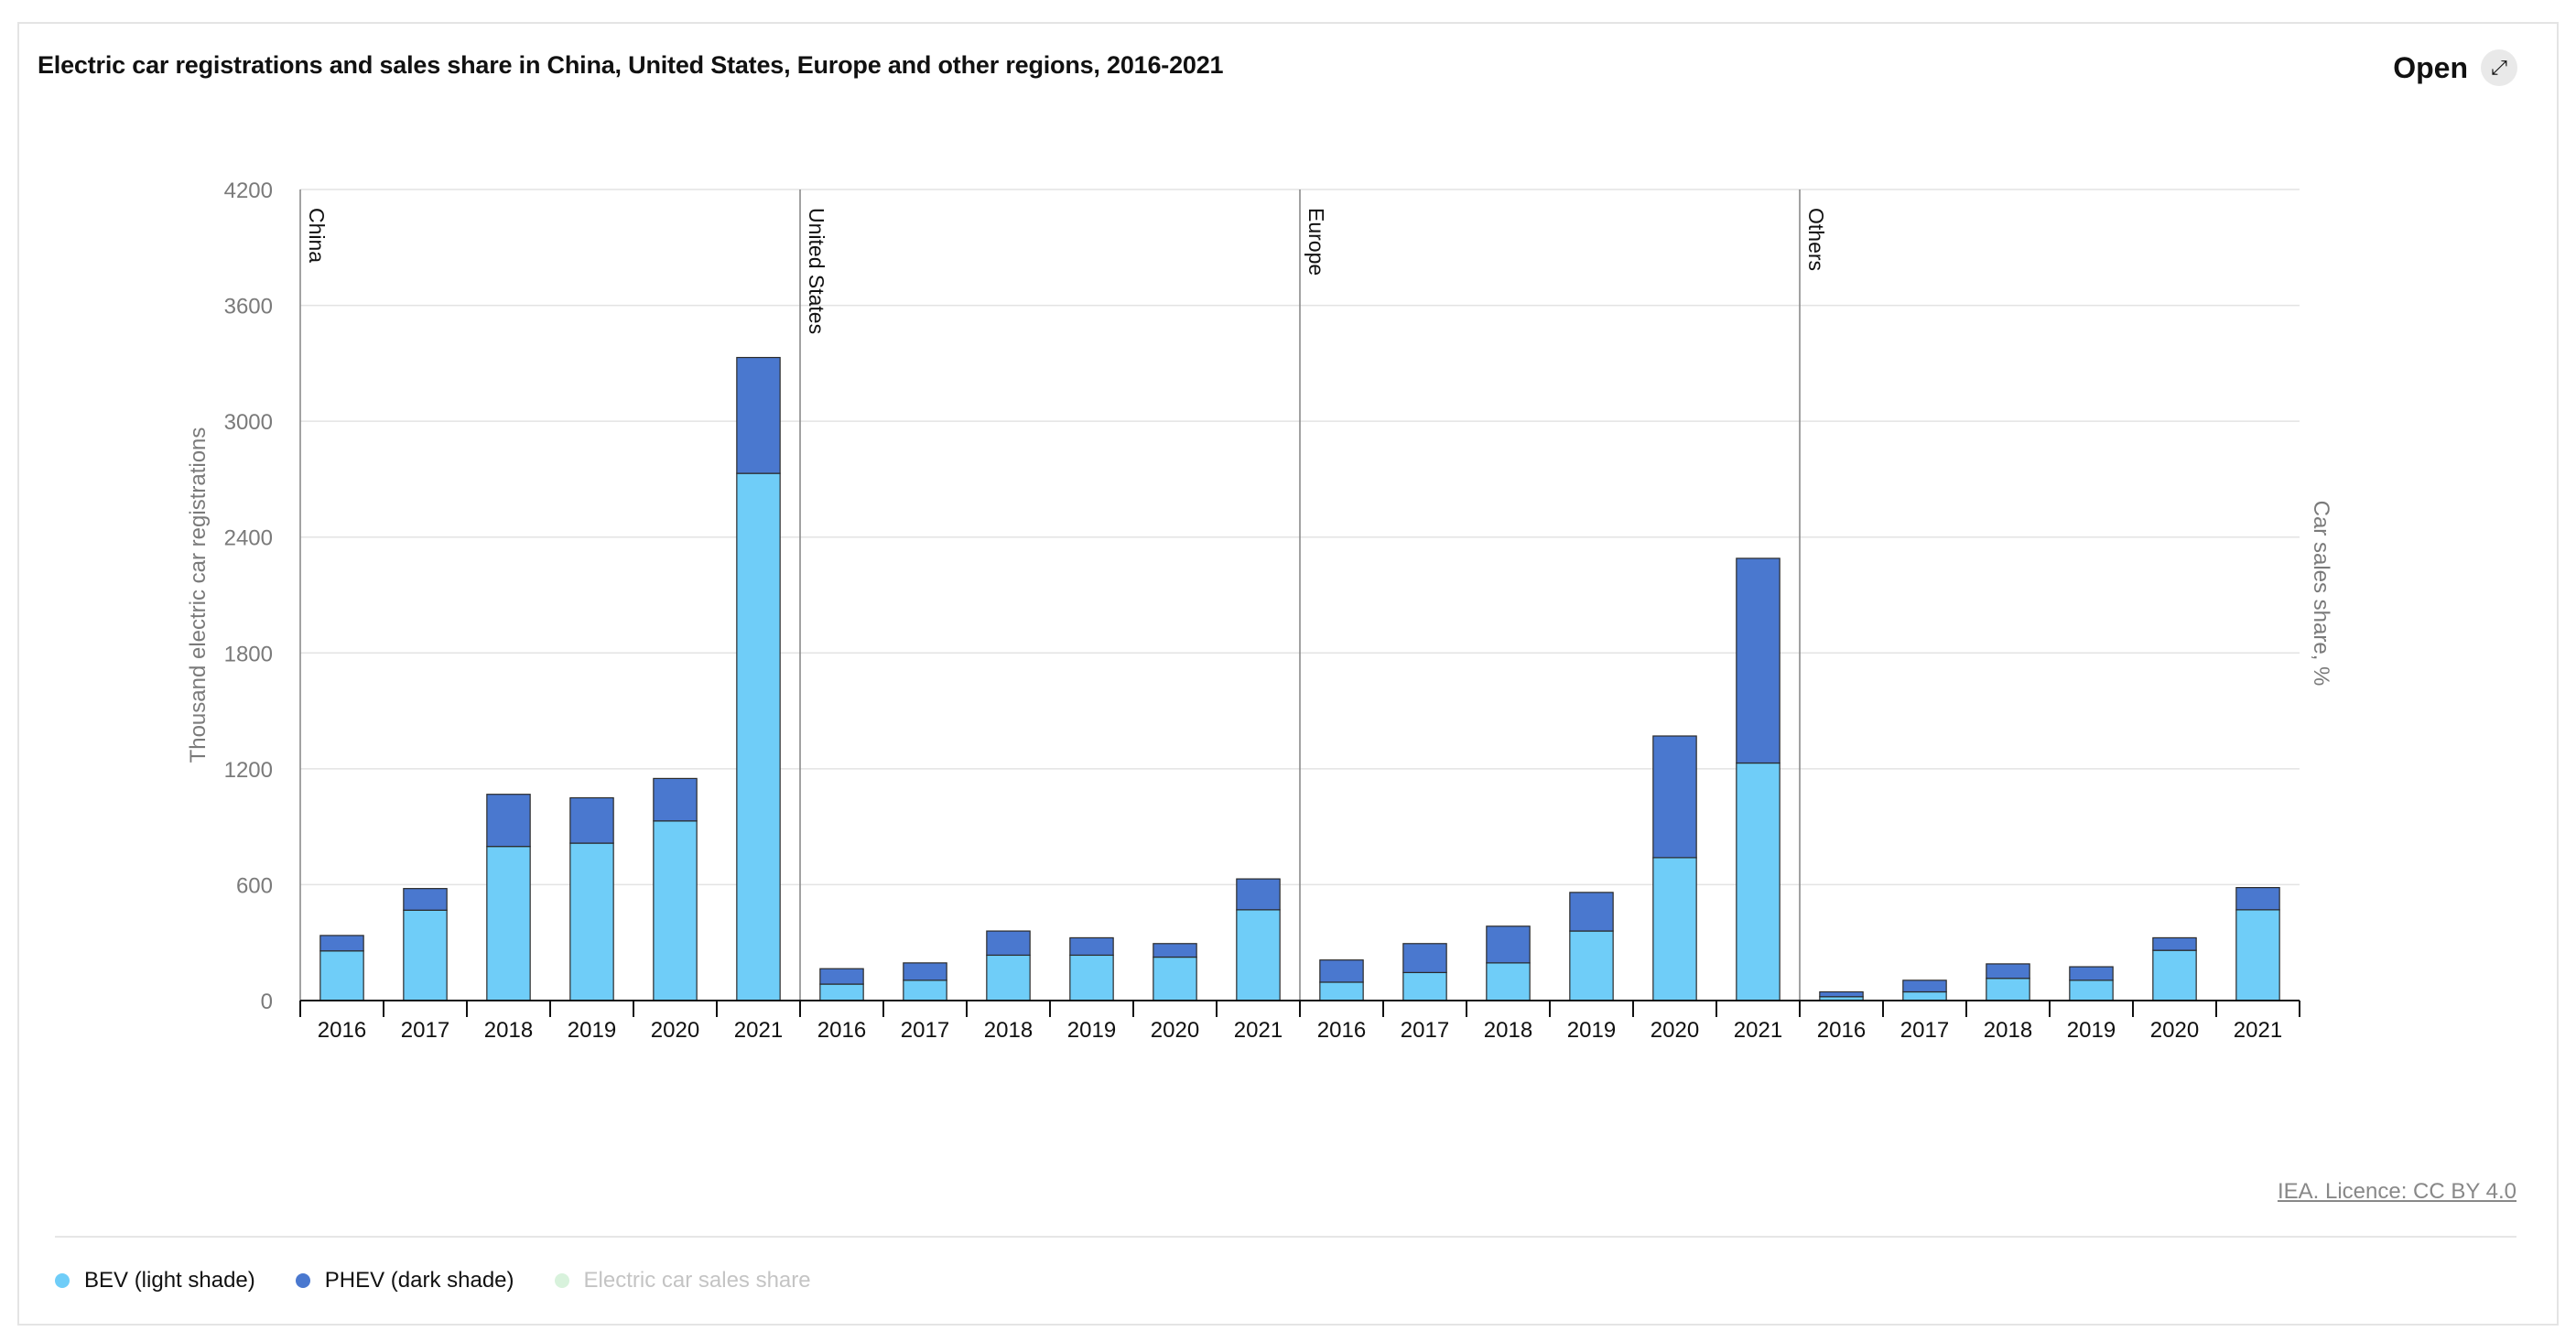 Image resolution: width=2576 pixels, height=1342 pixels. Describe the element at coordinates (249, 307) in the screenshot. I see `y-tick-label: 3600` at that location.